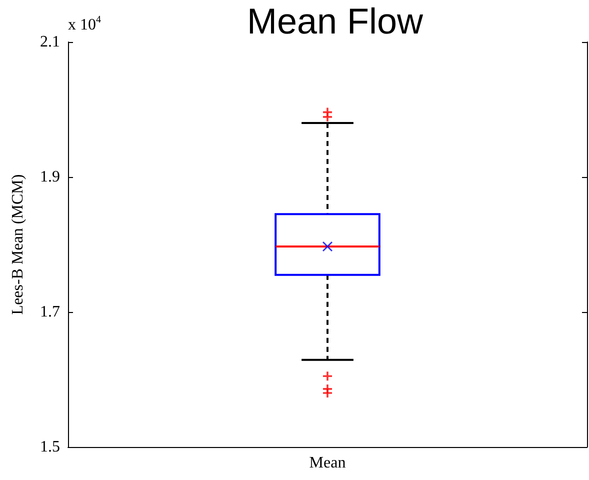 The height and width of the screenshot is (480, 589). Describe the element at coordinates (50, 42) in the screenshot. I see `y-tick-label: 2.1` at that location.